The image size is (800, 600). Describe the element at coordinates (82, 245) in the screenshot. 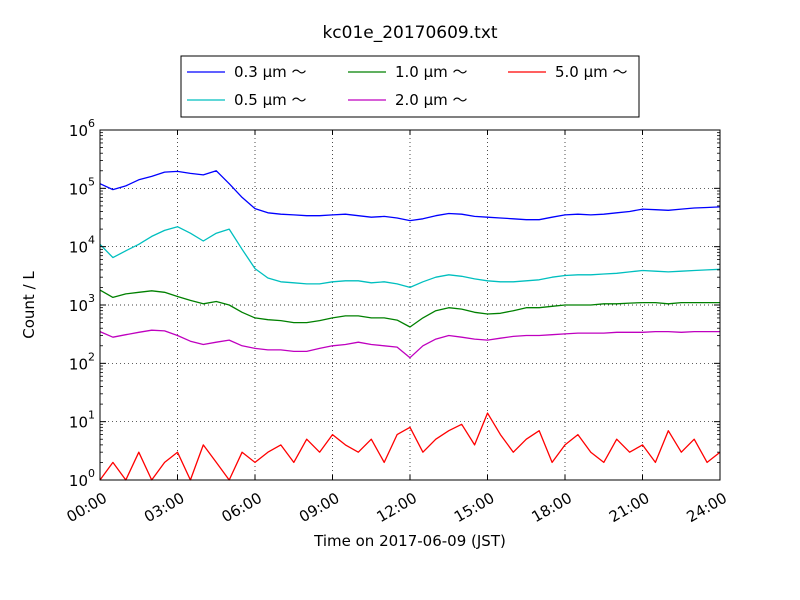

I see `y-tick-label: 10⁴` at that location.